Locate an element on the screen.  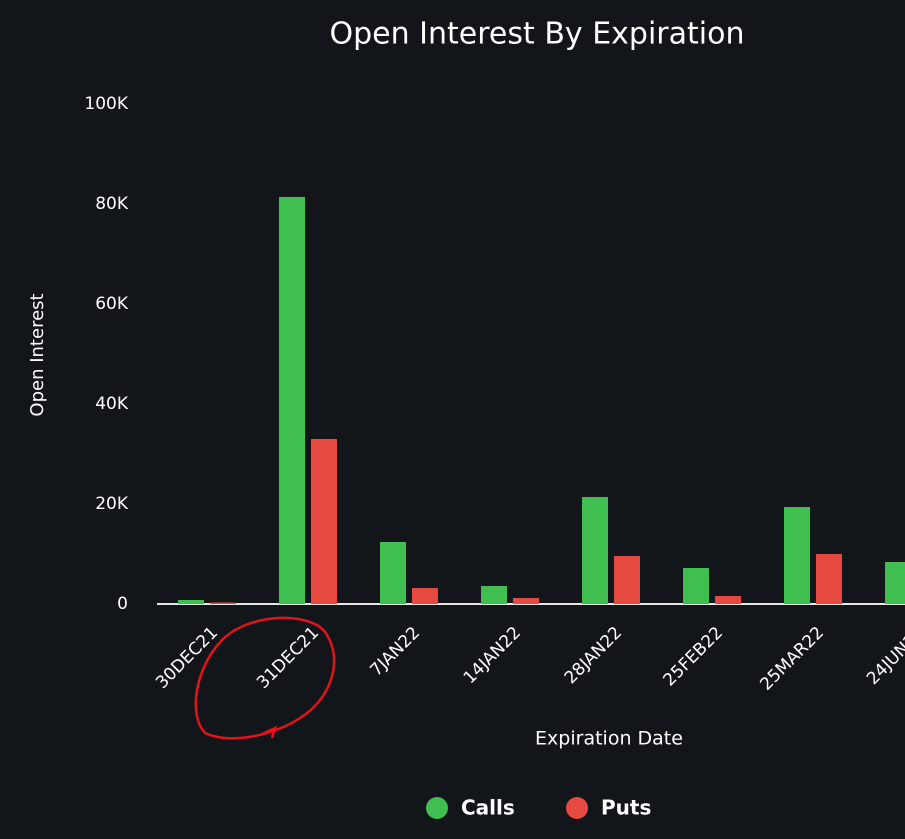
y-tick-label: 80K is located at coordinates (112, 204).